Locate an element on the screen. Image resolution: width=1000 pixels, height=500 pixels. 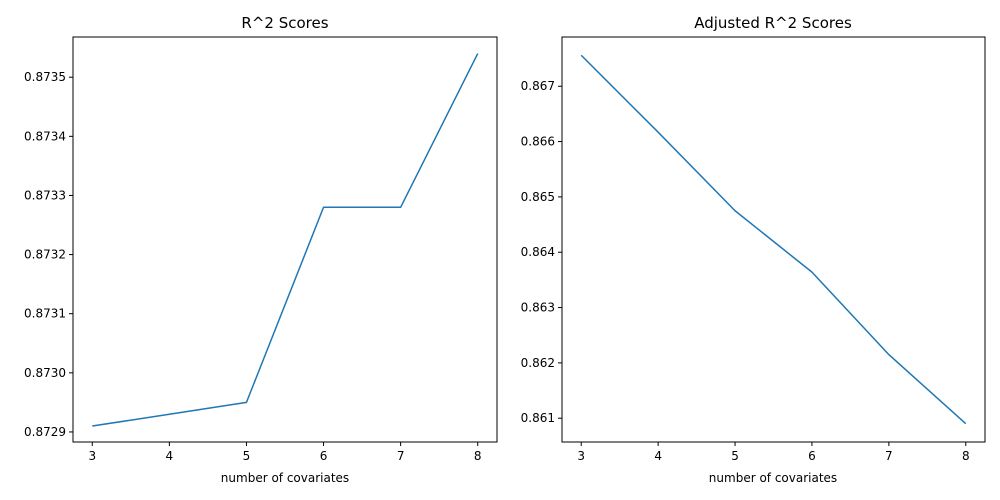
y-tick-label: 0.8730 is located at coordinates (45, 373).